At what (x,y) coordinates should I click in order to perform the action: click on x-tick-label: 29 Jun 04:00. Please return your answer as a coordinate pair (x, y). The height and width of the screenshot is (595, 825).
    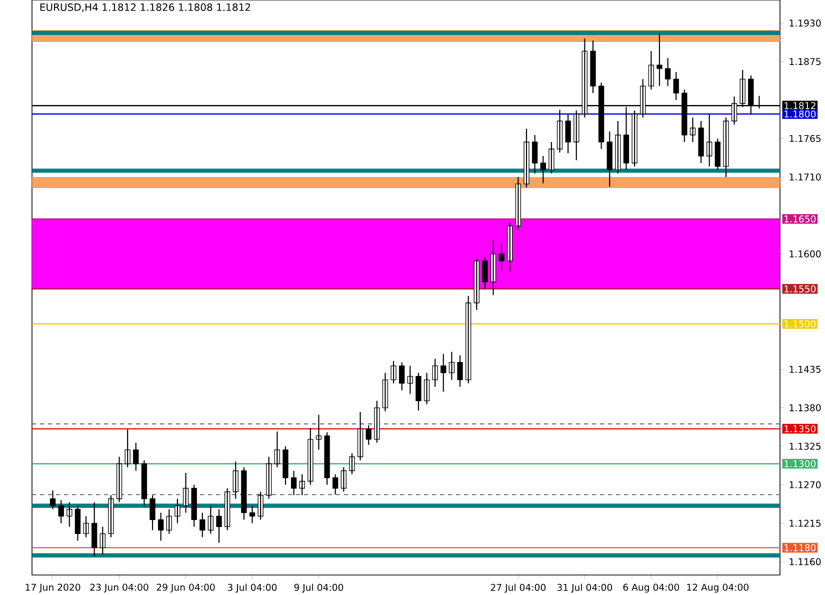
    Looking at the image, I should click on (185, 588).